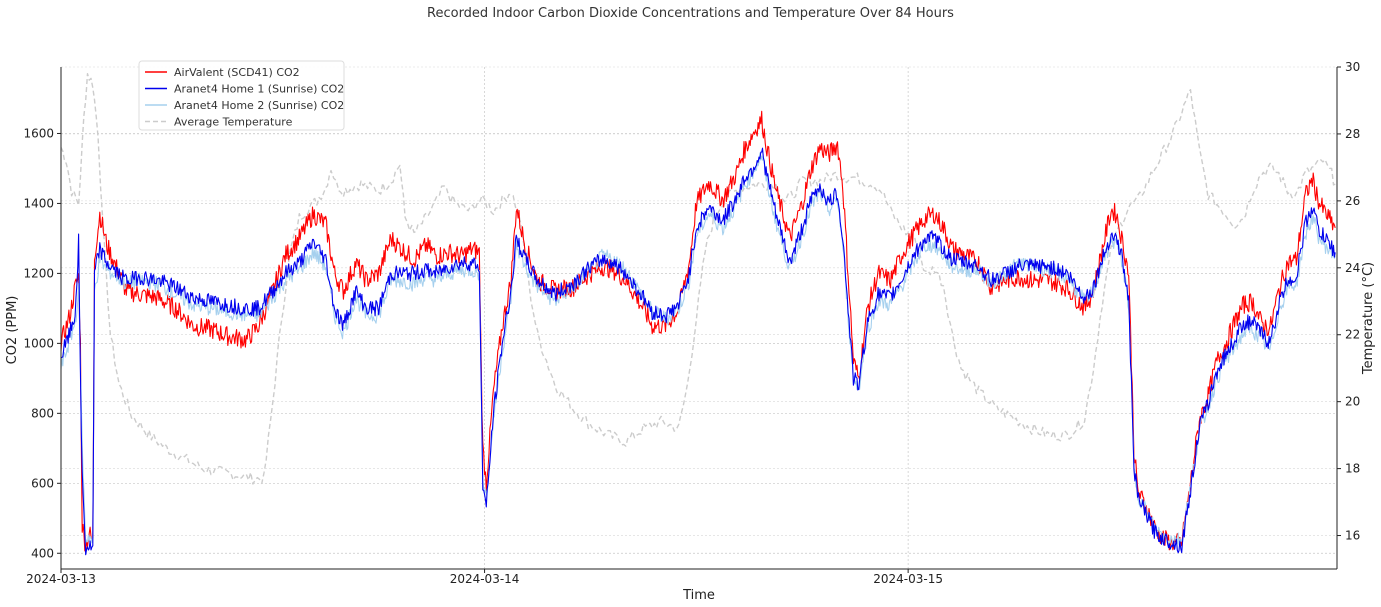 The height and width of the screenshot is (607, 1381). Describe the element at coordinates (698, 595) in the screenshot. I see `x-axis-label: Time` at that location.